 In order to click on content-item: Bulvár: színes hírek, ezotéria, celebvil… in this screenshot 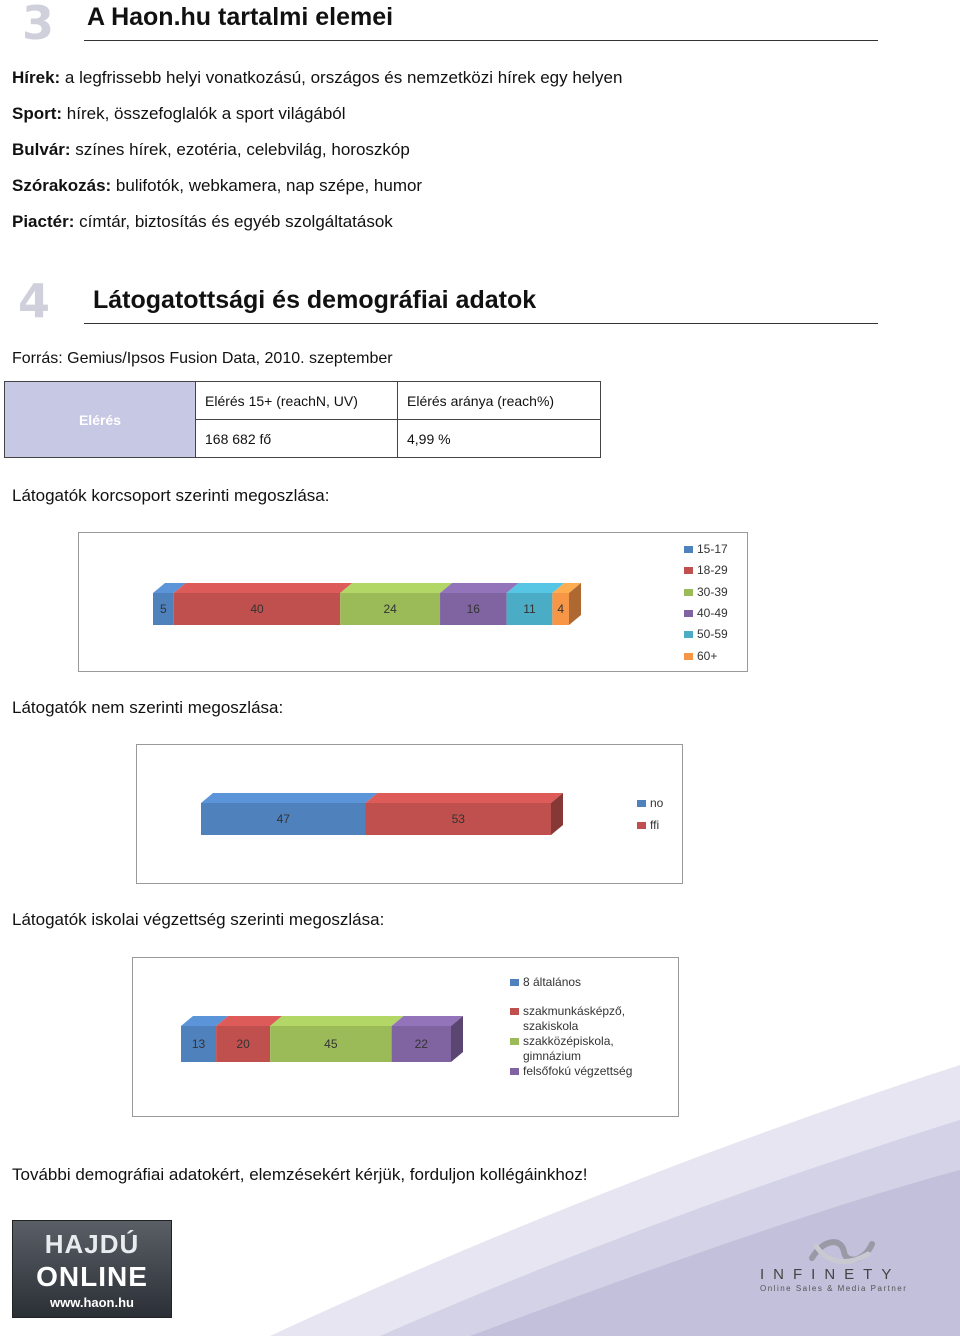, I will do `click(211, 149)`.